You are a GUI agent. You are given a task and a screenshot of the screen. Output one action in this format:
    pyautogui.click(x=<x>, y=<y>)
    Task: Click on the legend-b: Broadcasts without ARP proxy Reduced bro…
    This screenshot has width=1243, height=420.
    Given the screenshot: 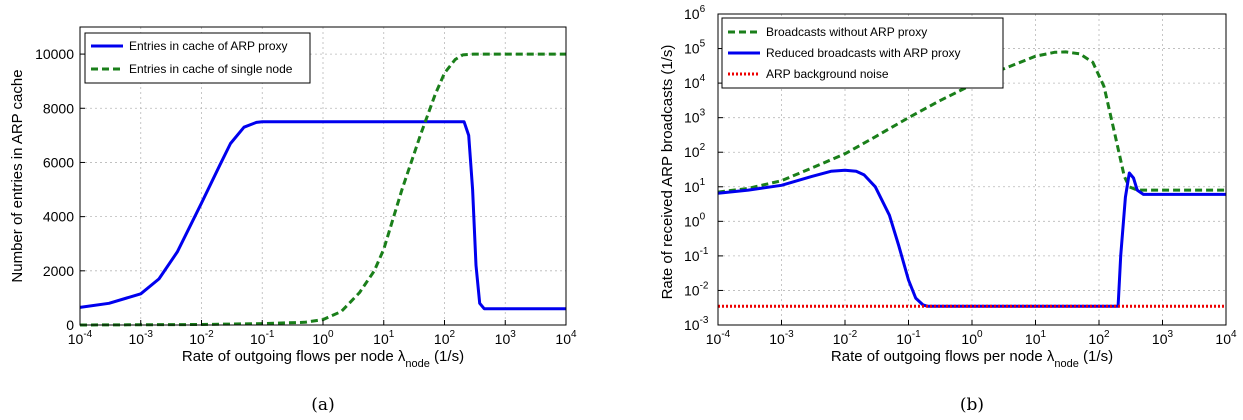 What is the action you would take?
    pyautogui.click(x=862, y=53)
    